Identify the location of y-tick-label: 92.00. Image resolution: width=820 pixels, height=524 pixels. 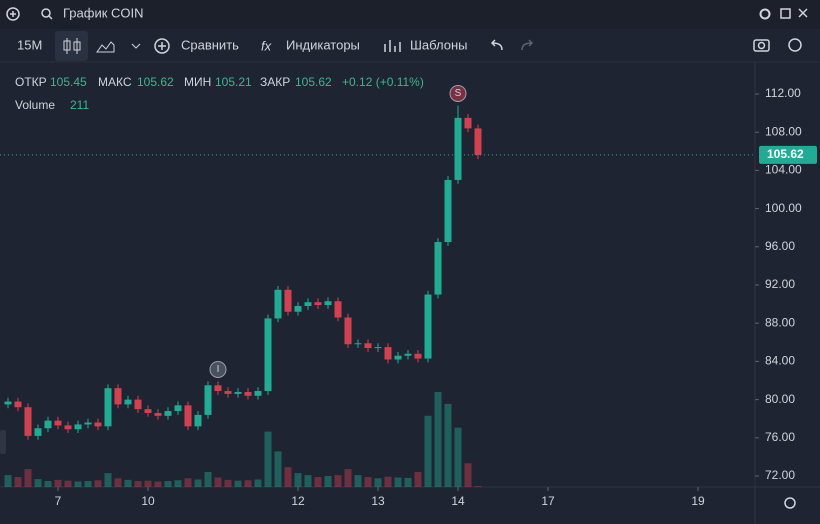
(780, 284).